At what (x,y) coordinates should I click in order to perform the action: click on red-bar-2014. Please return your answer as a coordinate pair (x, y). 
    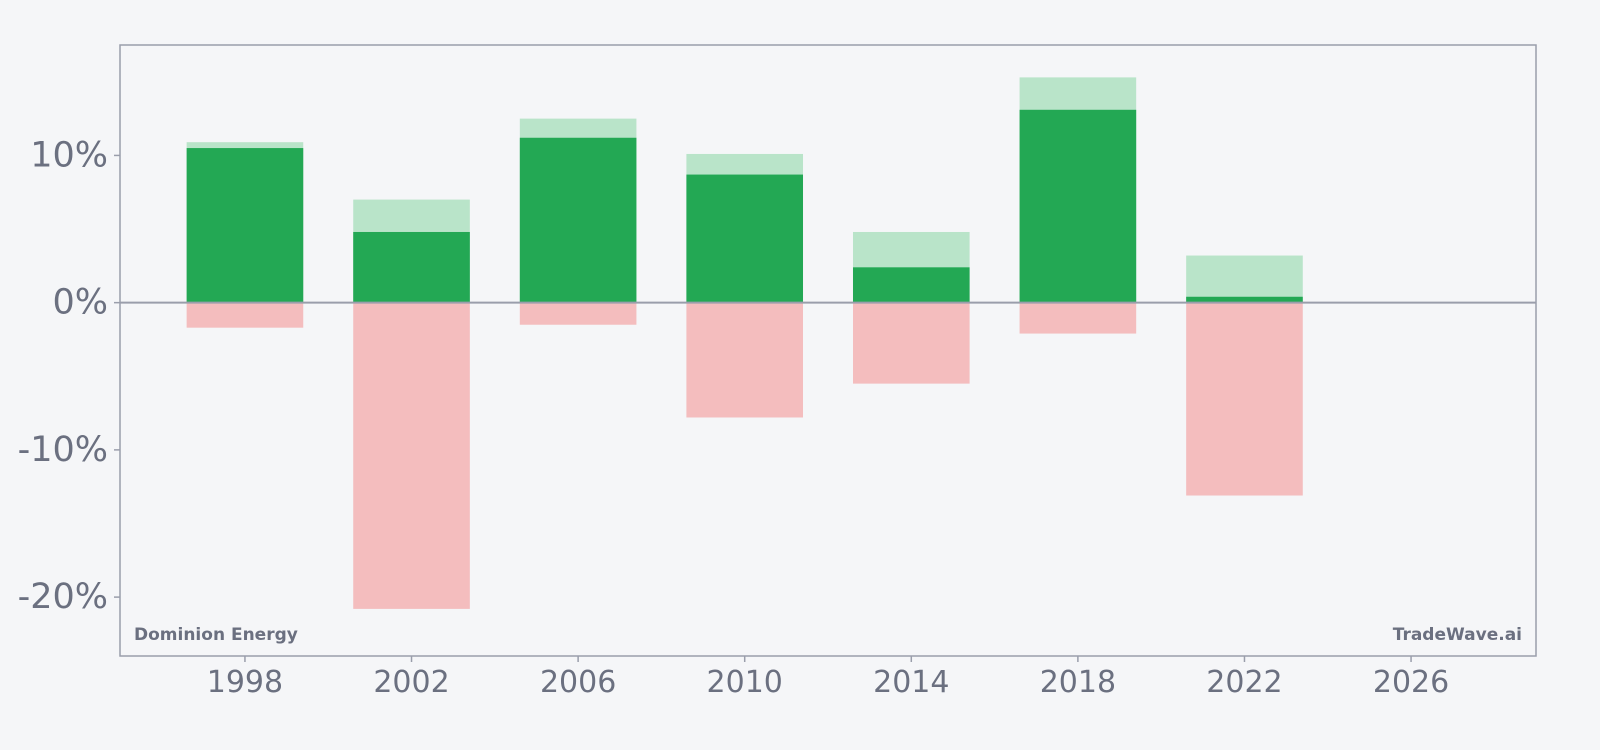
    Looking at the image, I should click on (911, 343).